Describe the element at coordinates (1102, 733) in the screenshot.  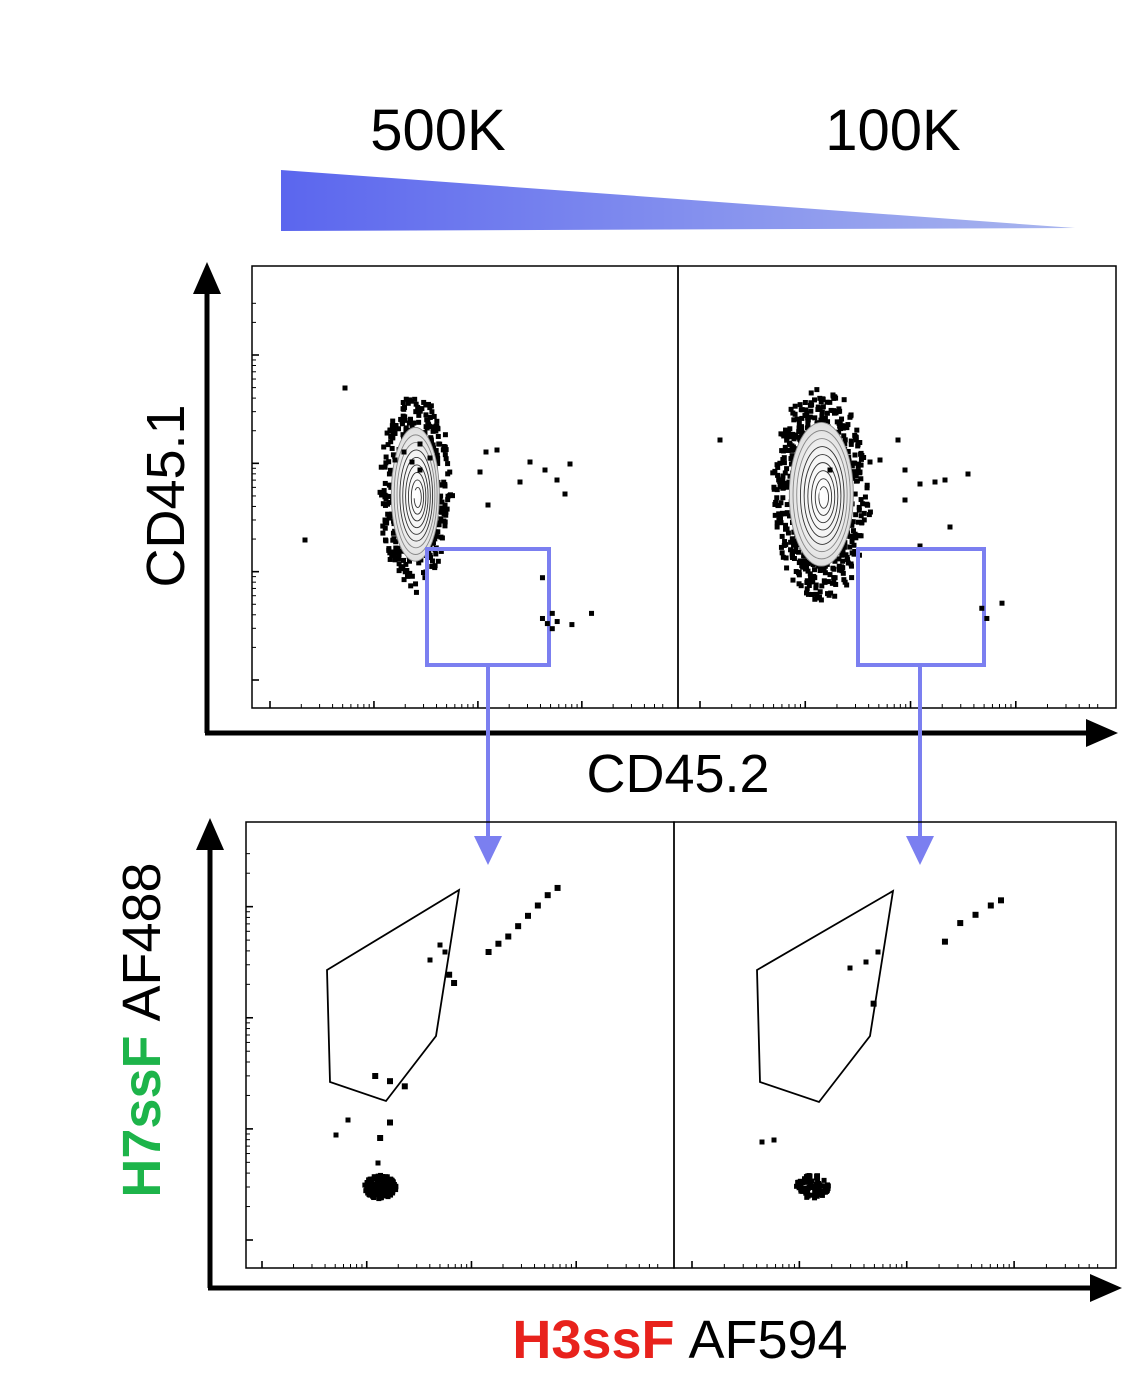
I see `top-x-axis-arrowhead` at that location.